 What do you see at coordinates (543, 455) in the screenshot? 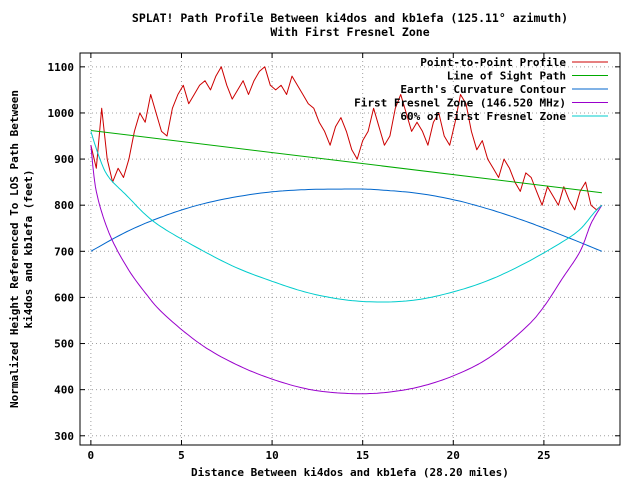
I see `x-tick-label: 25` at bounding box center [543, 455].